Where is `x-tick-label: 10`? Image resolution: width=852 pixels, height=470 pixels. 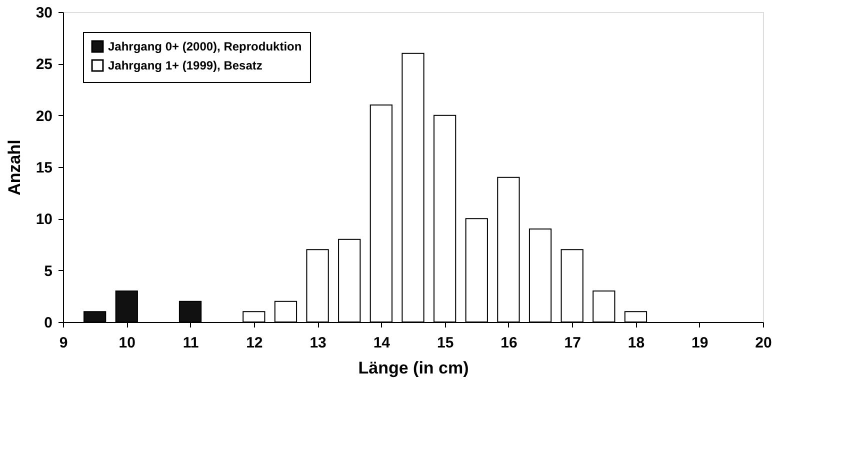 x-tick-label: 10 is located at coordinates (127, 343).